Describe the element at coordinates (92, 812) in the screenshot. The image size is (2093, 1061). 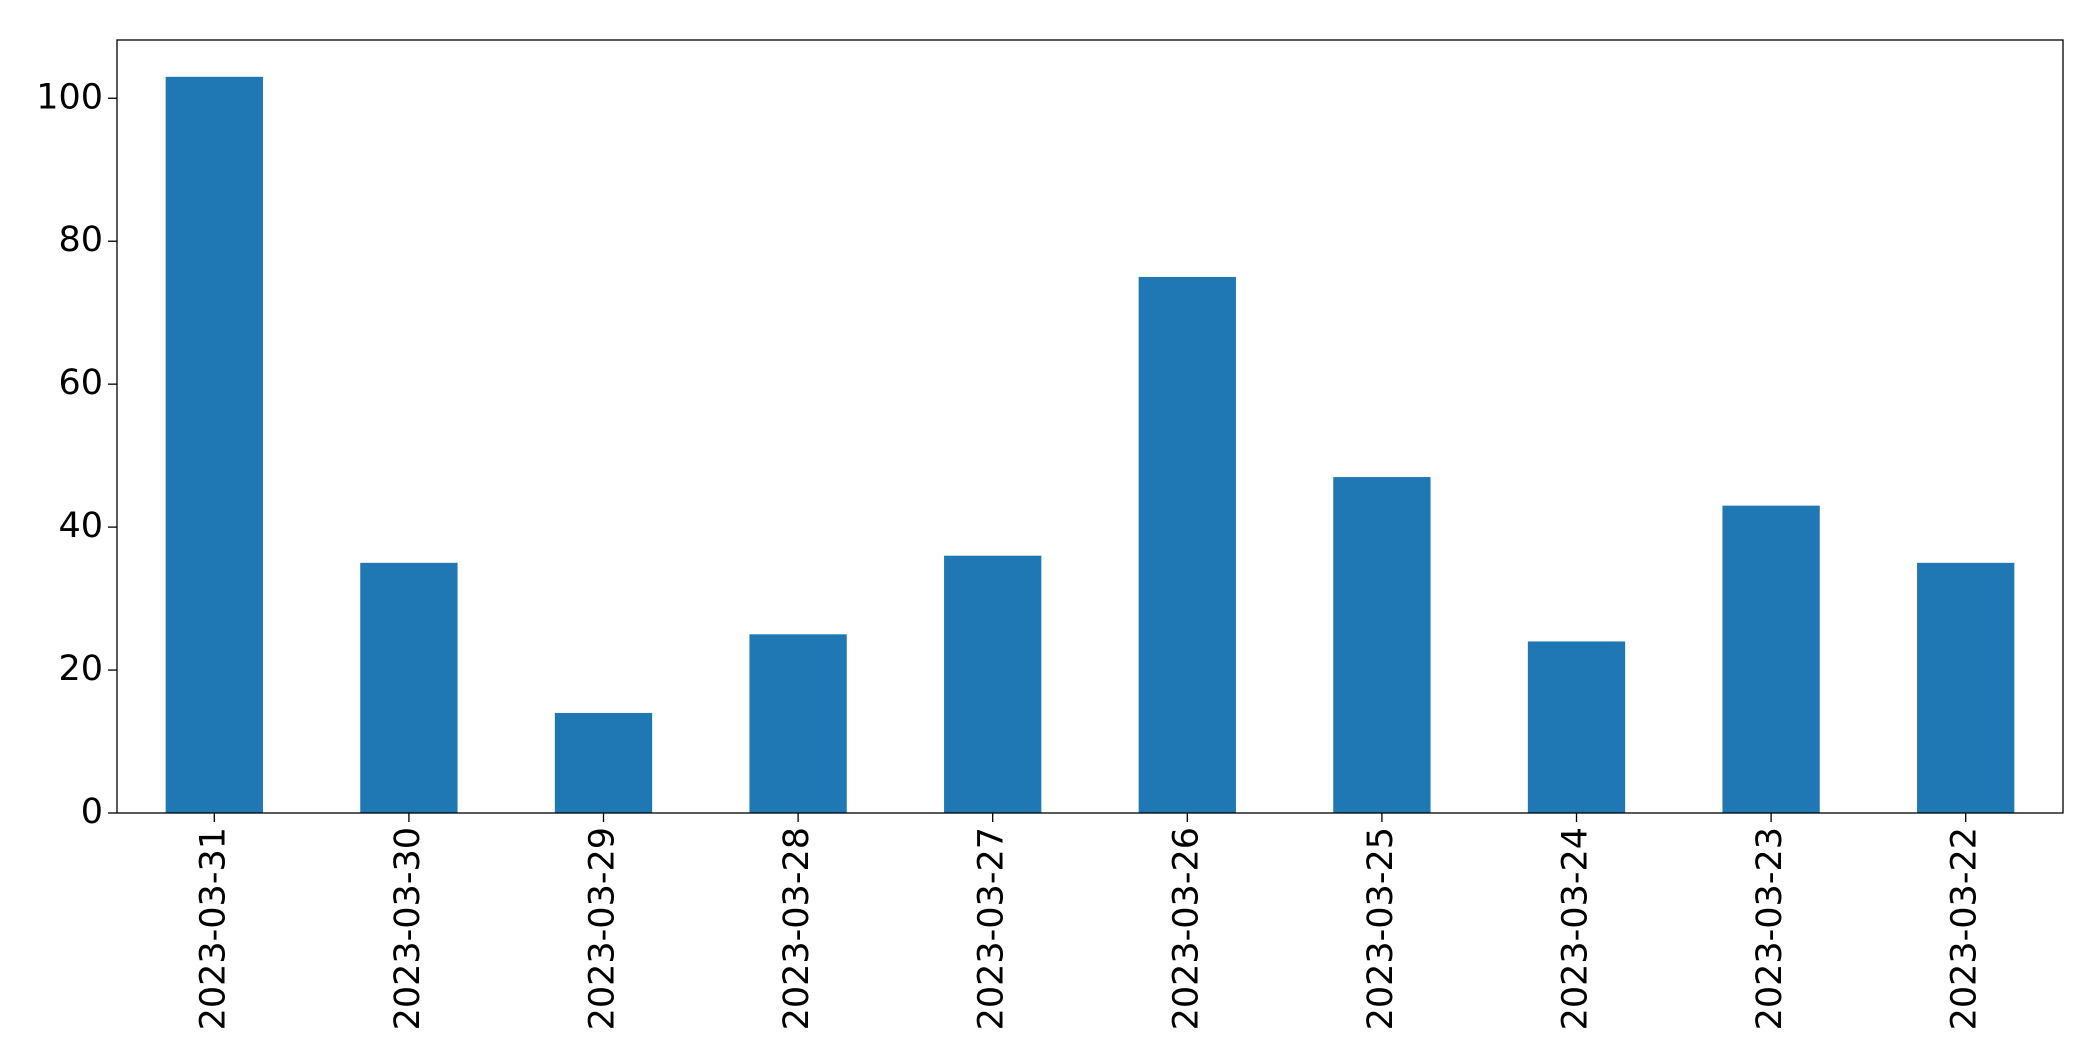
I see `y-tick-label: 0` at that location.